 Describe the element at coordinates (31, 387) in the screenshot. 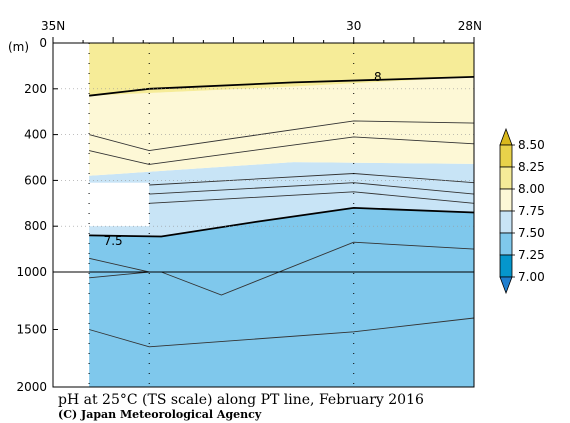

I see `y-tick-label: 2000` at that location.